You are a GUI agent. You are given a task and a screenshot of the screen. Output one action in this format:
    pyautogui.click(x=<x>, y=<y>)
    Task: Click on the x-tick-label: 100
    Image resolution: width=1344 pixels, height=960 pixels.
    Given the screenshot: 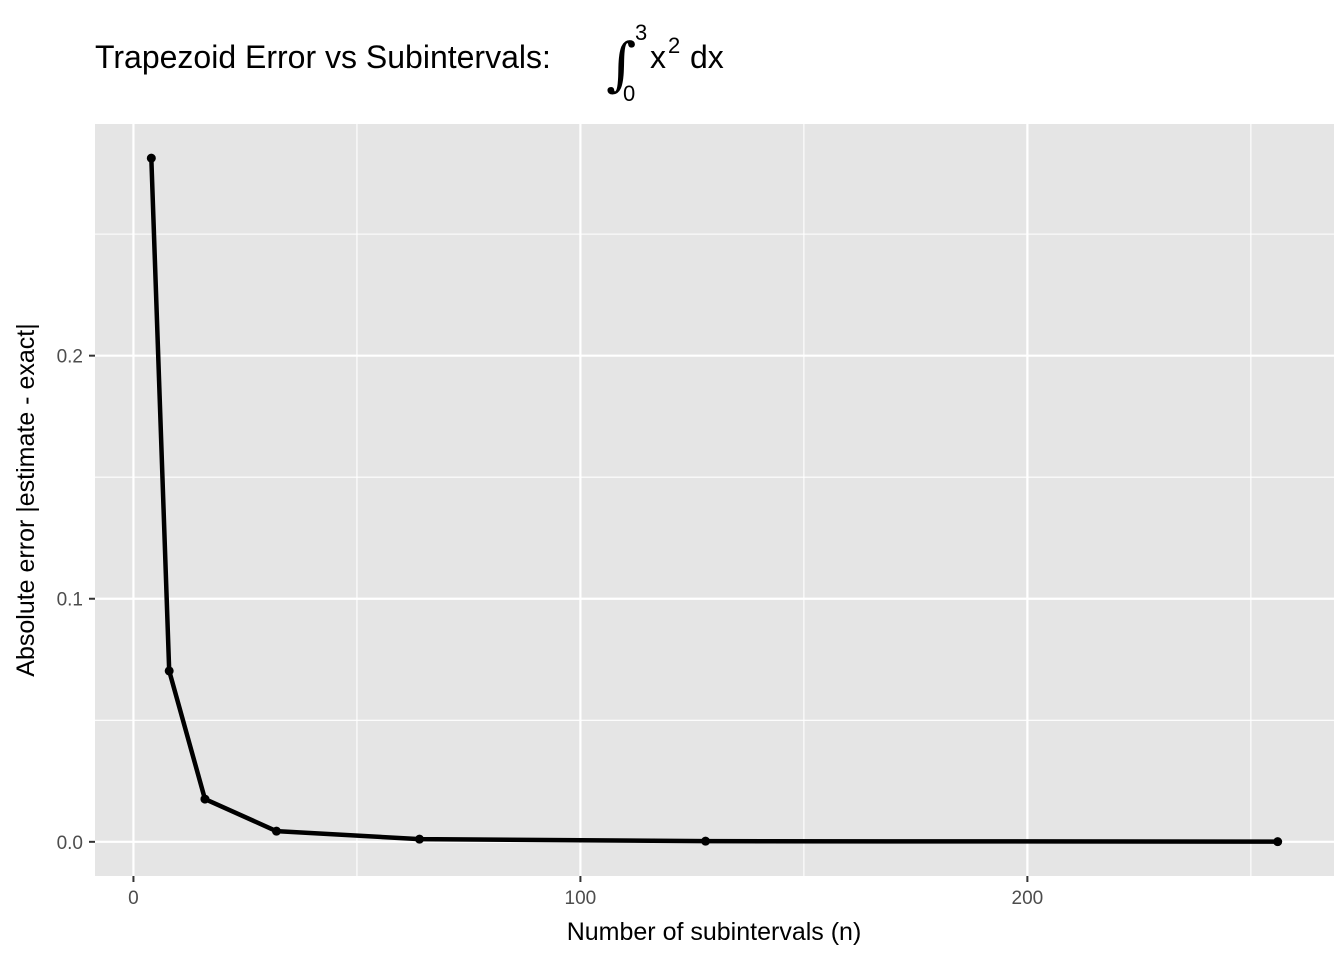 What is the action you would take?
    pyautogui.click(x=581, y=898)
    